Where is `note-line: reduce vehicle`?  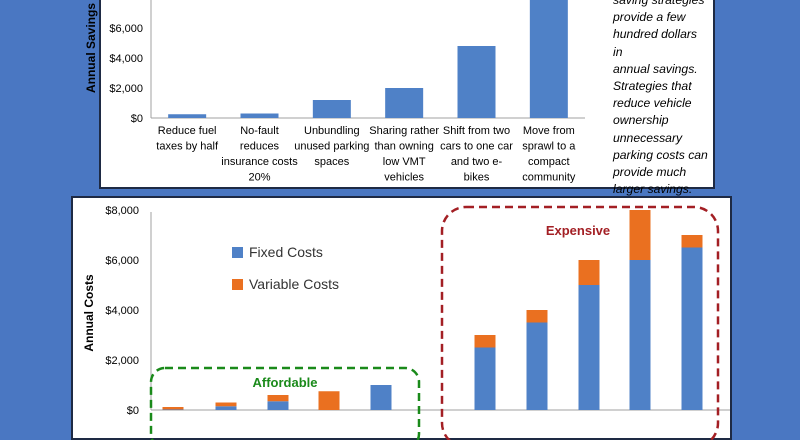
note-line: reduce vehicle is located at coordinates (652, 103).